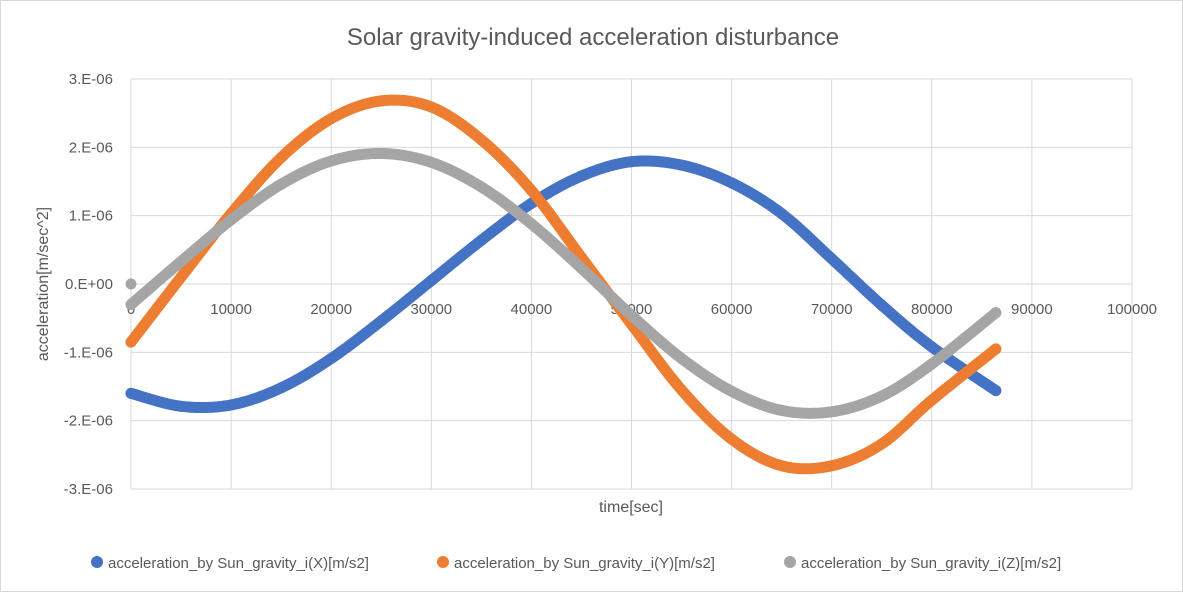 The height and width of the screenshot is (593, 1183). Describe the element at coordinates (431, 309) in the screenshot. I see `x-tick-label: 30000` at that location.